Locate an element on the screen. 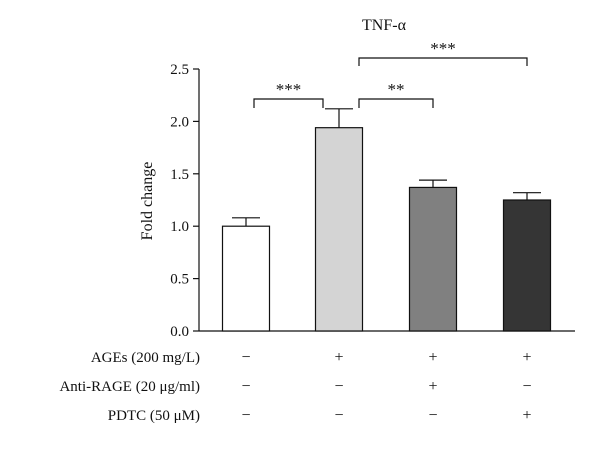  y-tick-label: 2.5 is located at coordinates (179, 70).